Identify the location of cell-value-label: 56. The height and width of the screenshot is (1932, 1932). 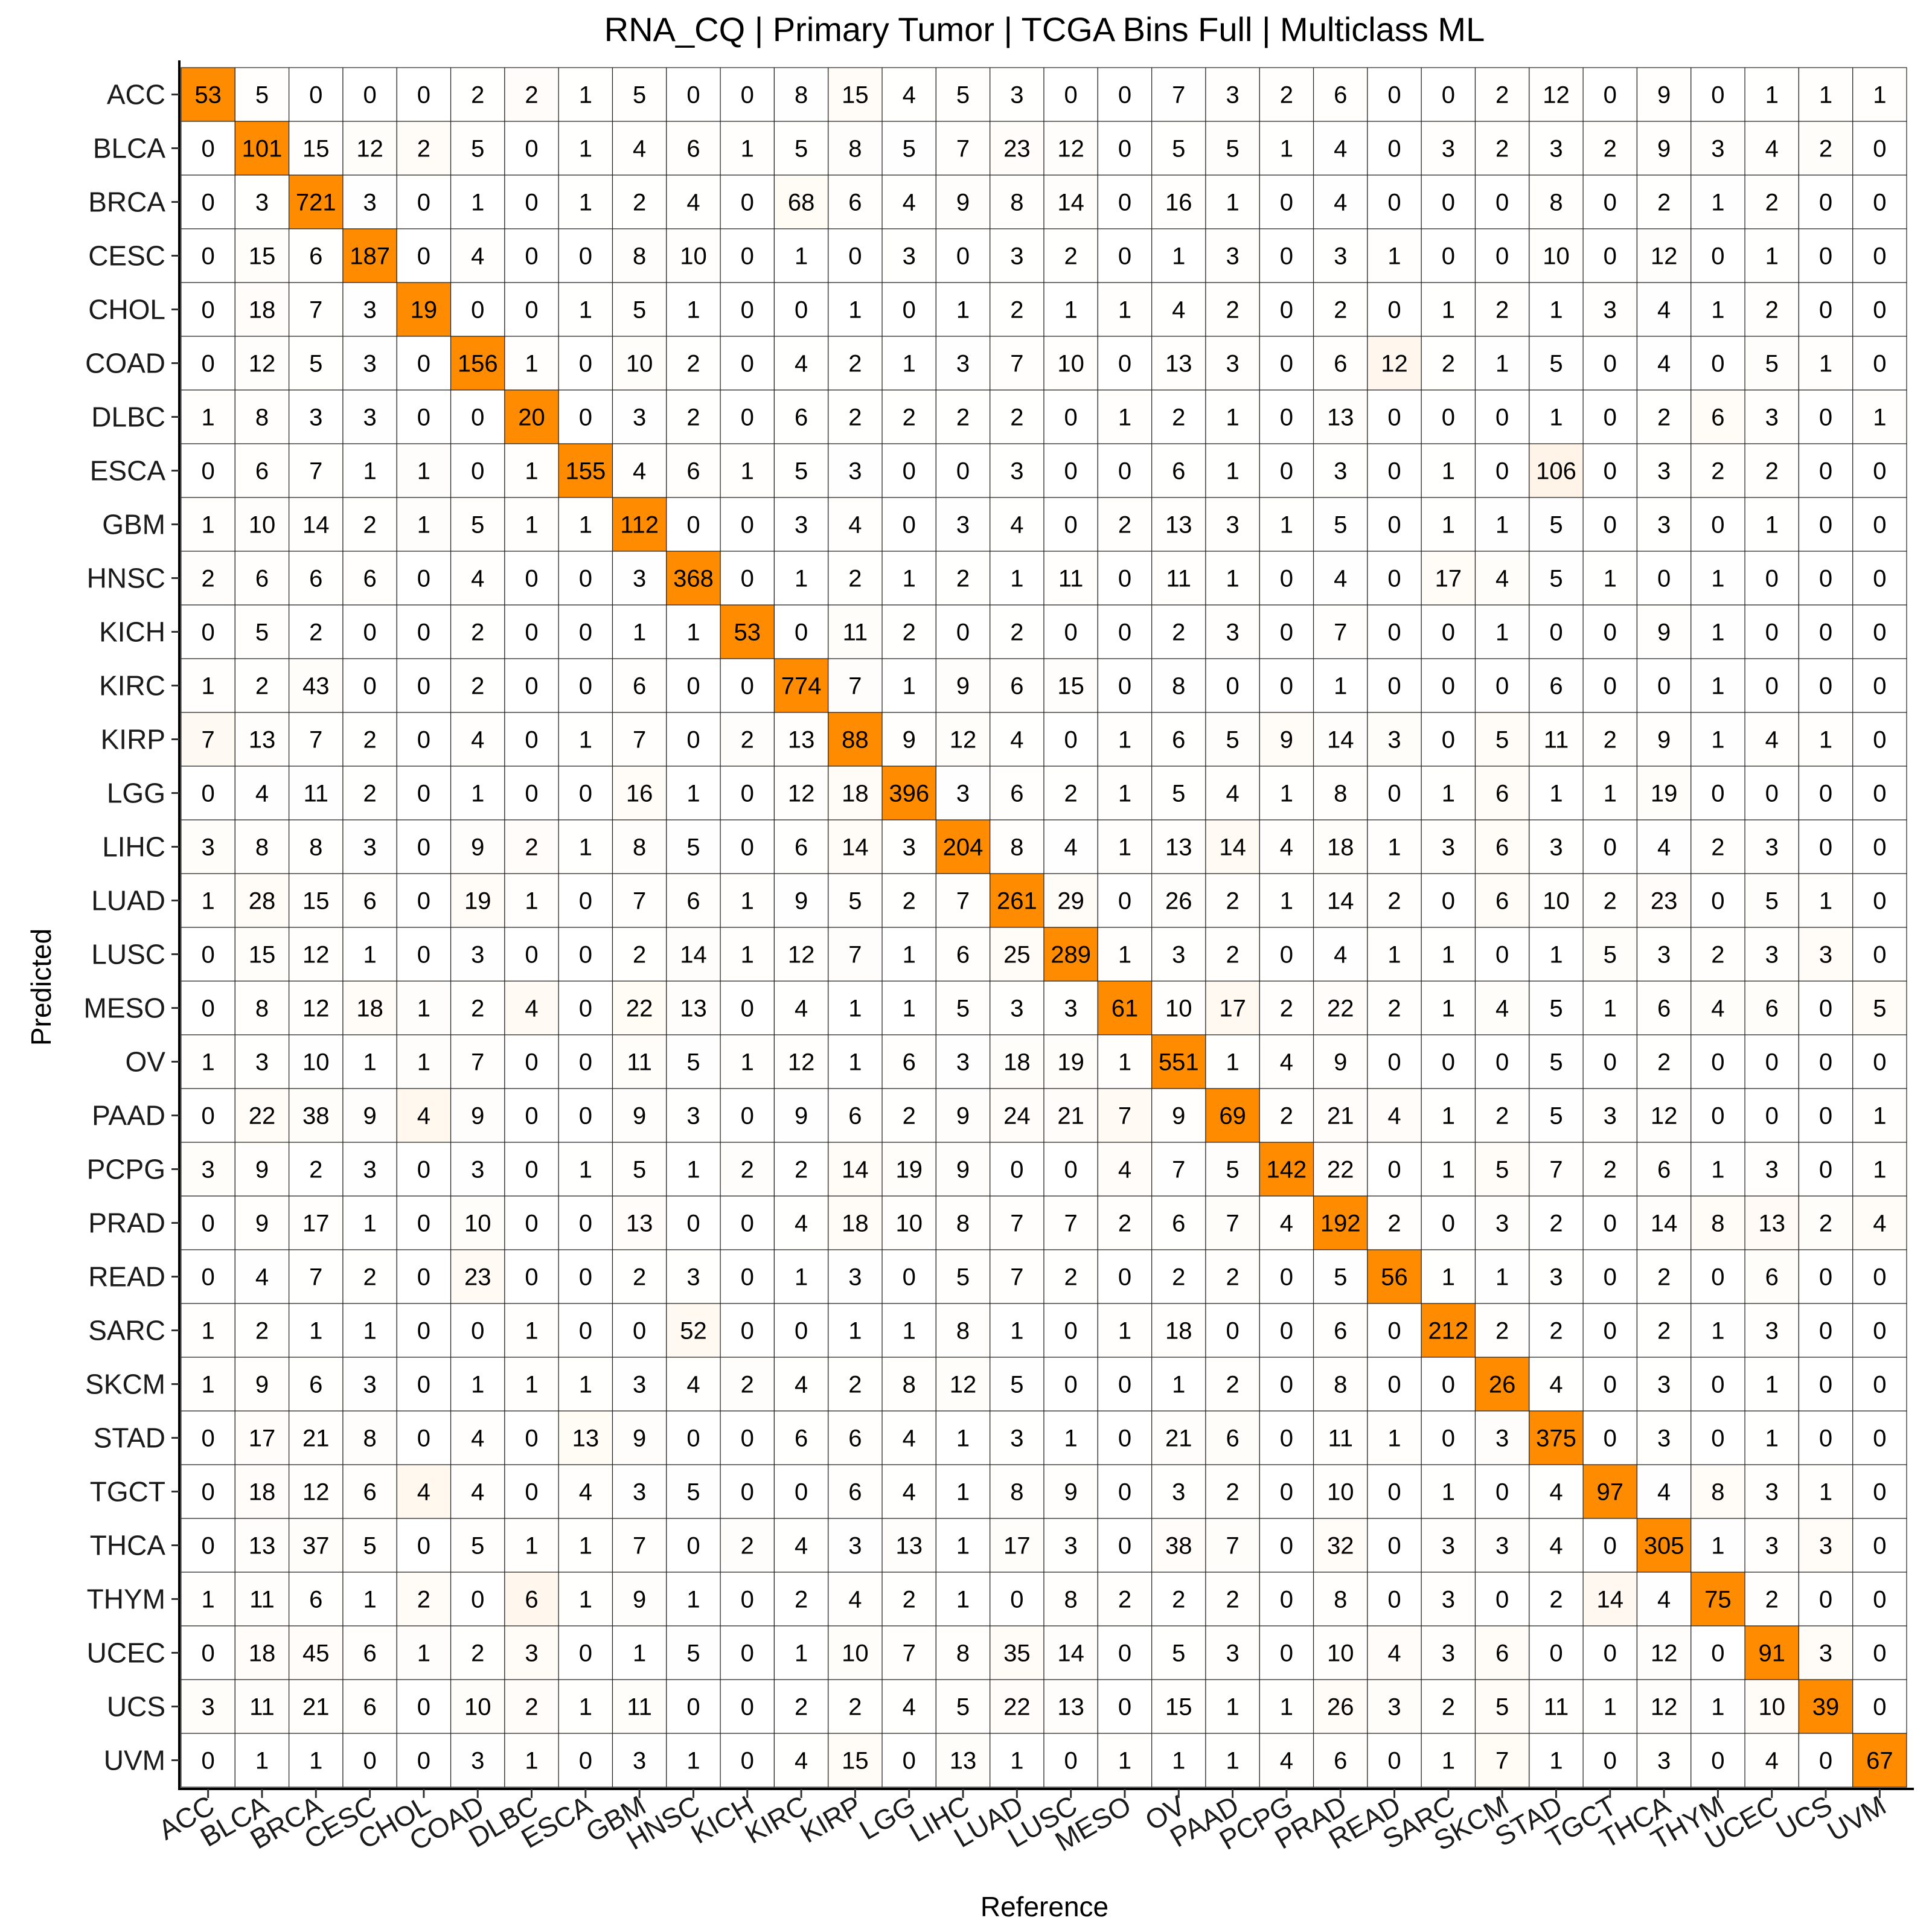
(1395, 1278).